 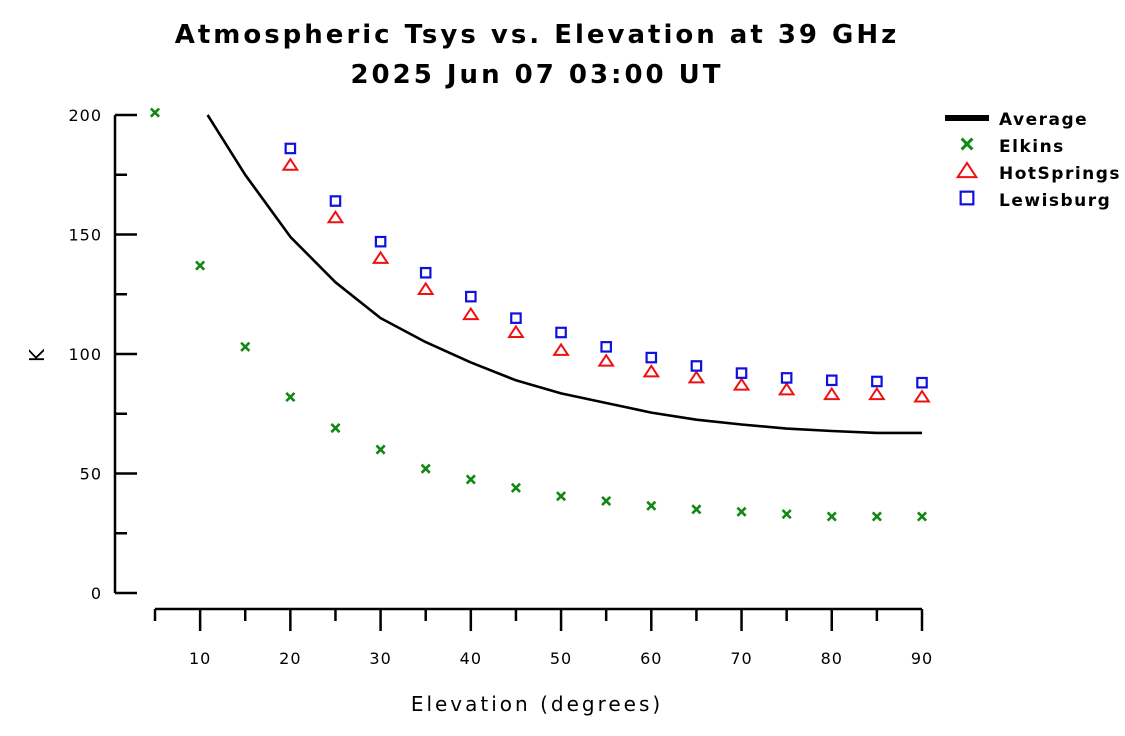 I want to click on legend: Average Elkins HotSprings Lewisburg, so click(x=1033, y=160).